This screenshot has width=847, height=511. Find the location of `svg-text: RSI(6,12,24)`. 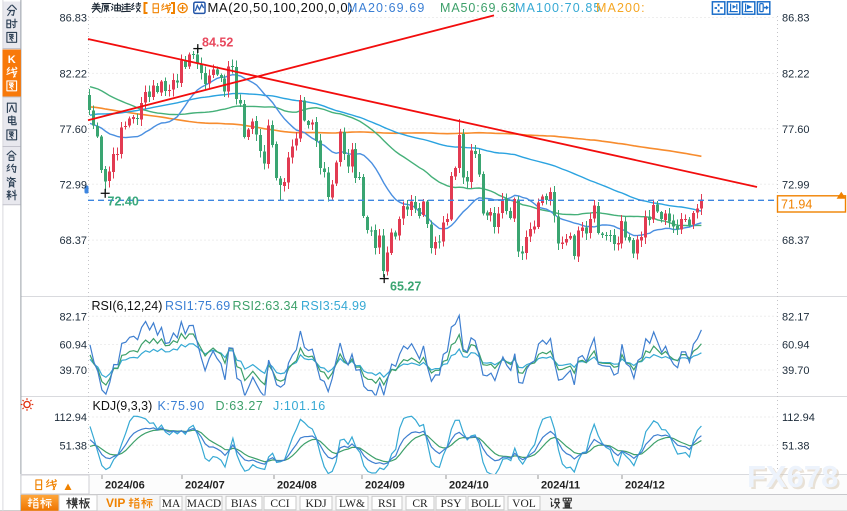

svg-text: RSI(6,12,24) is located at coordinates (127, 306).